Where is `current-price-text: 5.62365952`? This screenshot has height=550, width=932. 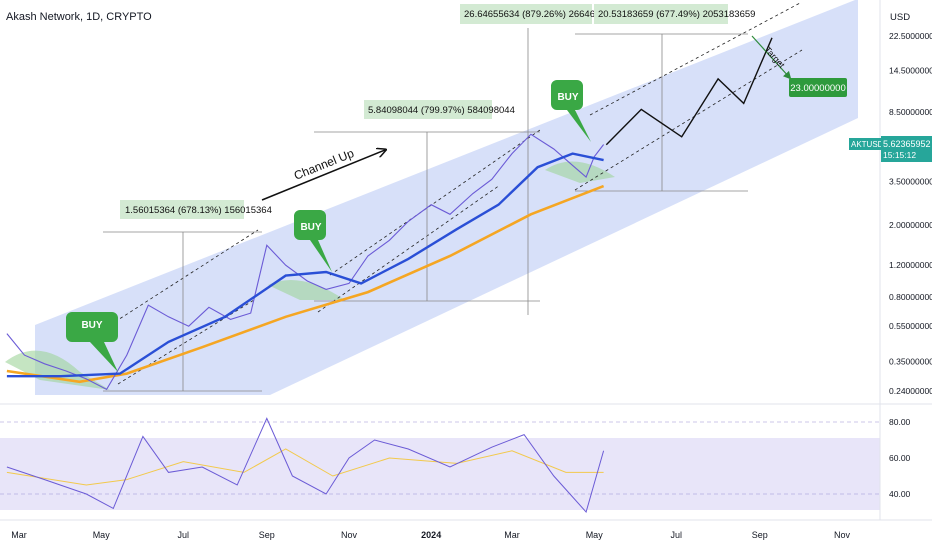 current-price-text: 5.62365952 is located at coordinates (907, 144).